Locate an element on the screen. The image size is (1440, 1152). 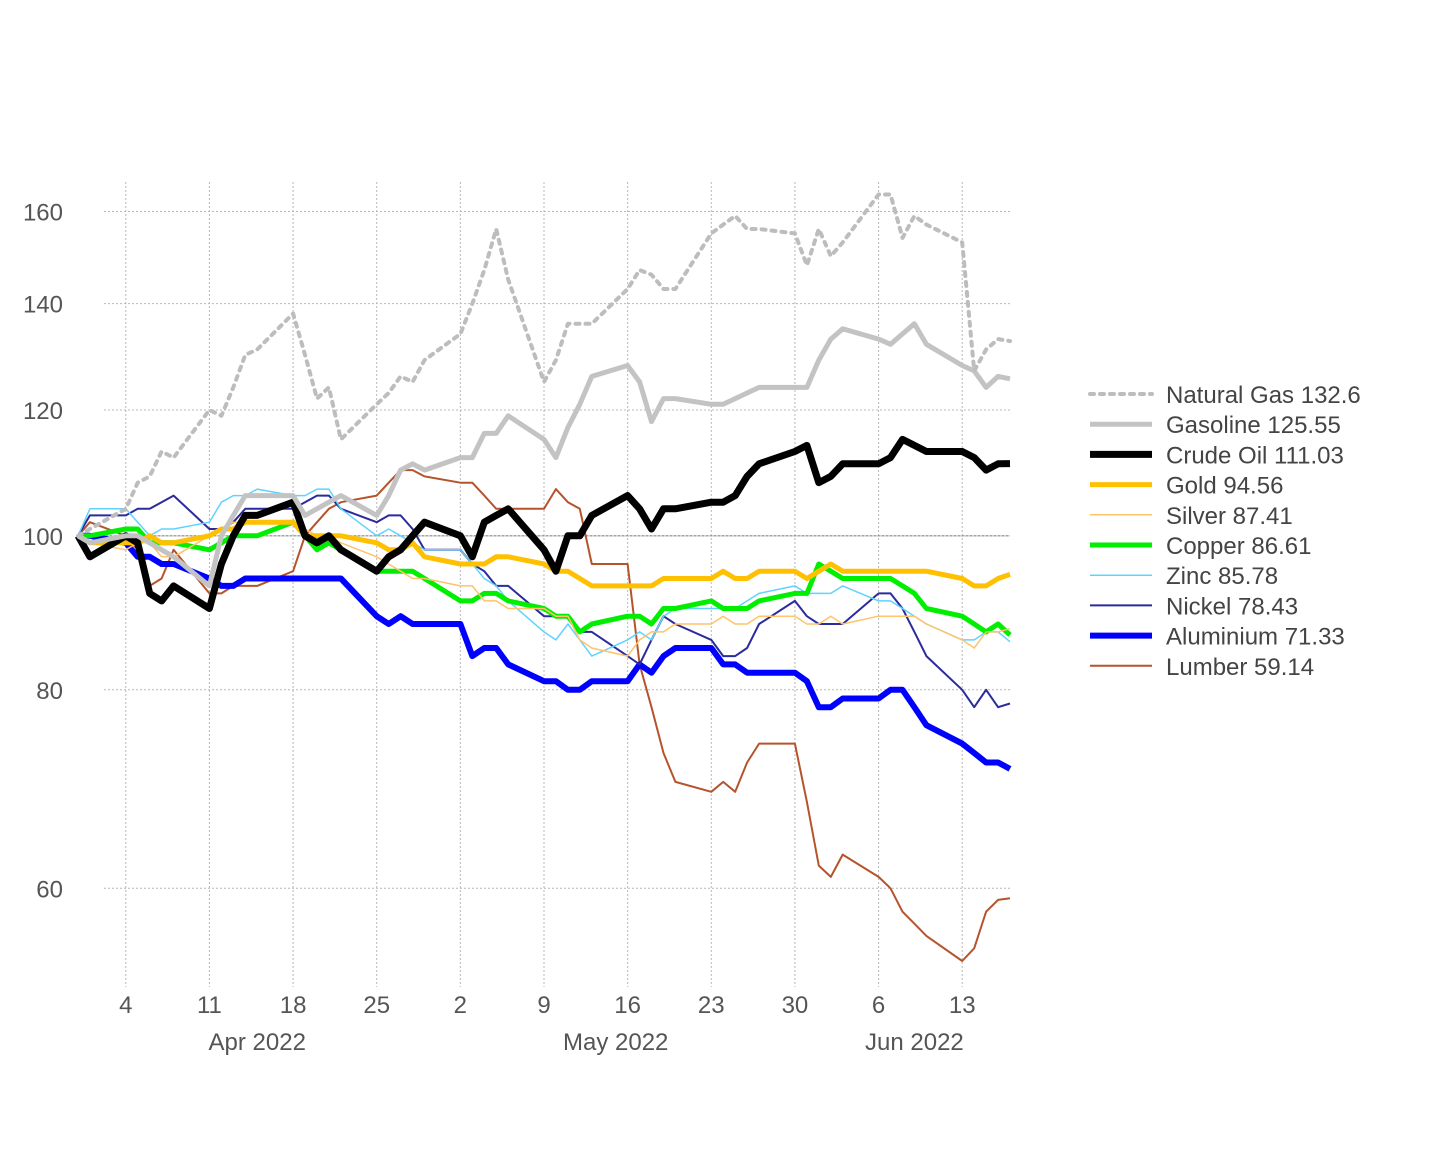
x-tick-label: 6 is located at coordinates (878, 1005).